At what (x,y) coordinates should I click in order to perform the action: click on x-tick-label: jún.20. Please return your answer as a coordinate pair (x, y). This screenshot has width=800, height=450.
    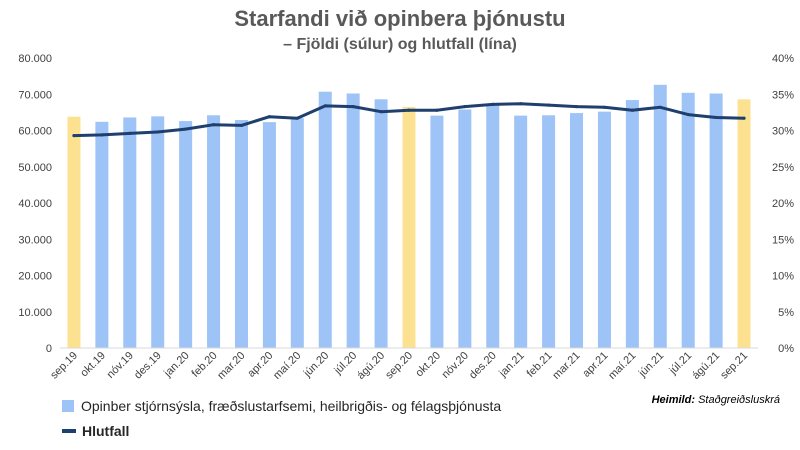
    Looking at the image, I should click on (316, 365).